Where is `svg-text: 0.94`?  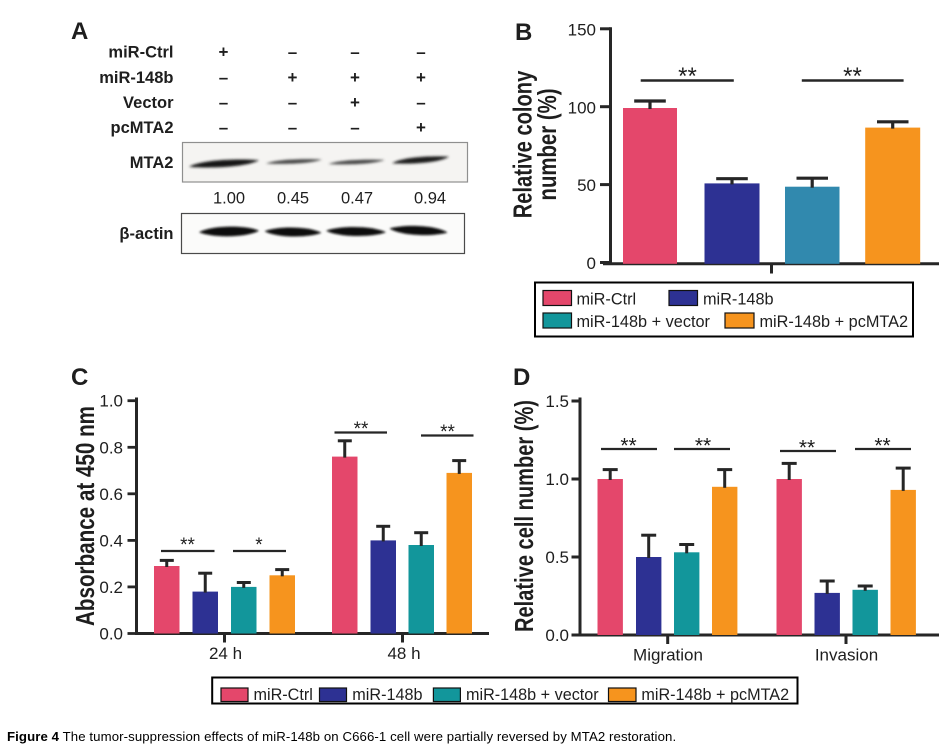
svg-text: 0.94 is located at coordinates (430, 199).